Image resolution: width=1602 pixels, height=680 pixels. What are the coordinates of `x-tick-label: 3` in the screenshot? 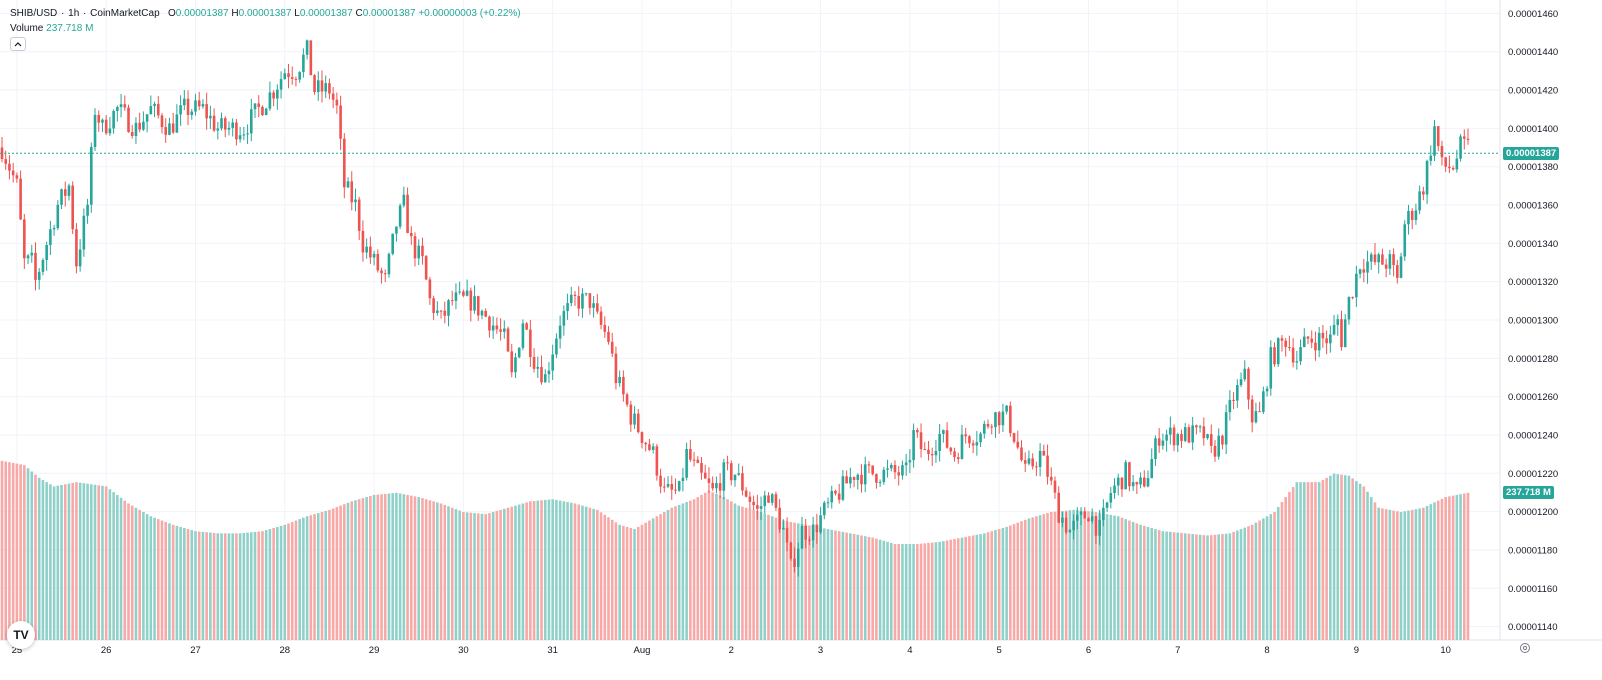 It's located at (820, 650).